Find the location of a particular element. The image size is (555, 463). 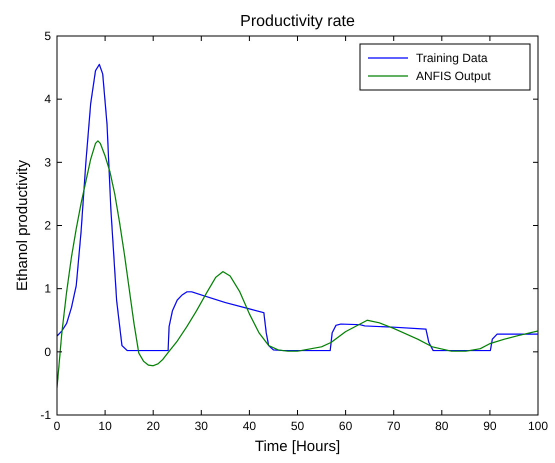

x-tick-label: 50 is located at coordinates (297, 426).